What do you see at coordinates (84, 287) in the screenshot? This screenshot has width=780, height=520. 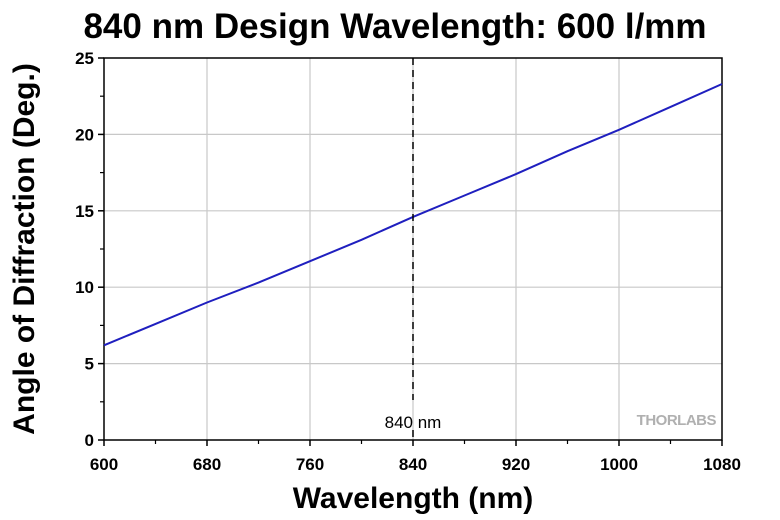 I see `y-tick-label: 10` at bounding box center [84, 287].